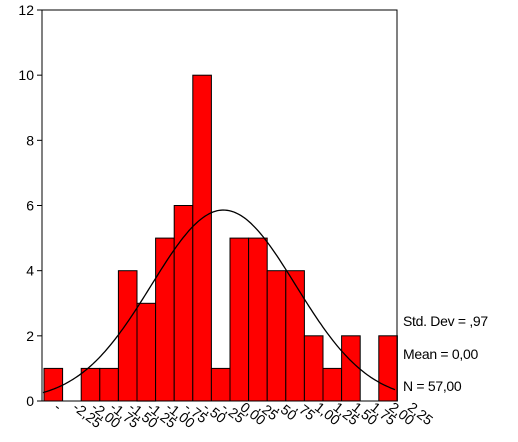 This screenshot has width=518, height=442. What do you see at coordinates (30, 401) in the screenshot?
I see `y-tick-label: 0` at bounding box center [30, 401].